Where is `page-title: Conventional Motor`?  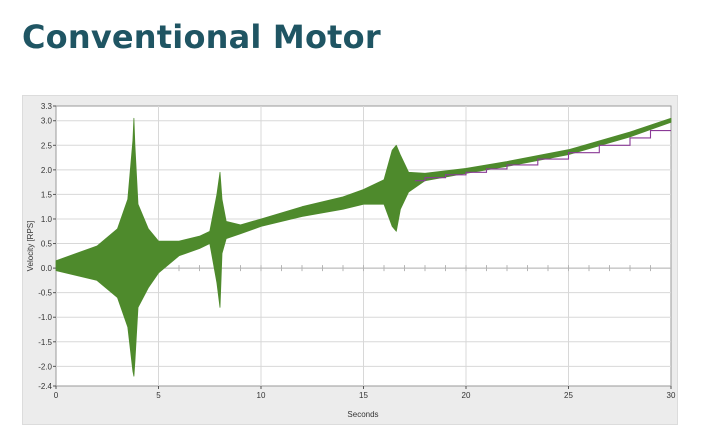
page-title: Conventional Motor is located at coordinates (201, 37).